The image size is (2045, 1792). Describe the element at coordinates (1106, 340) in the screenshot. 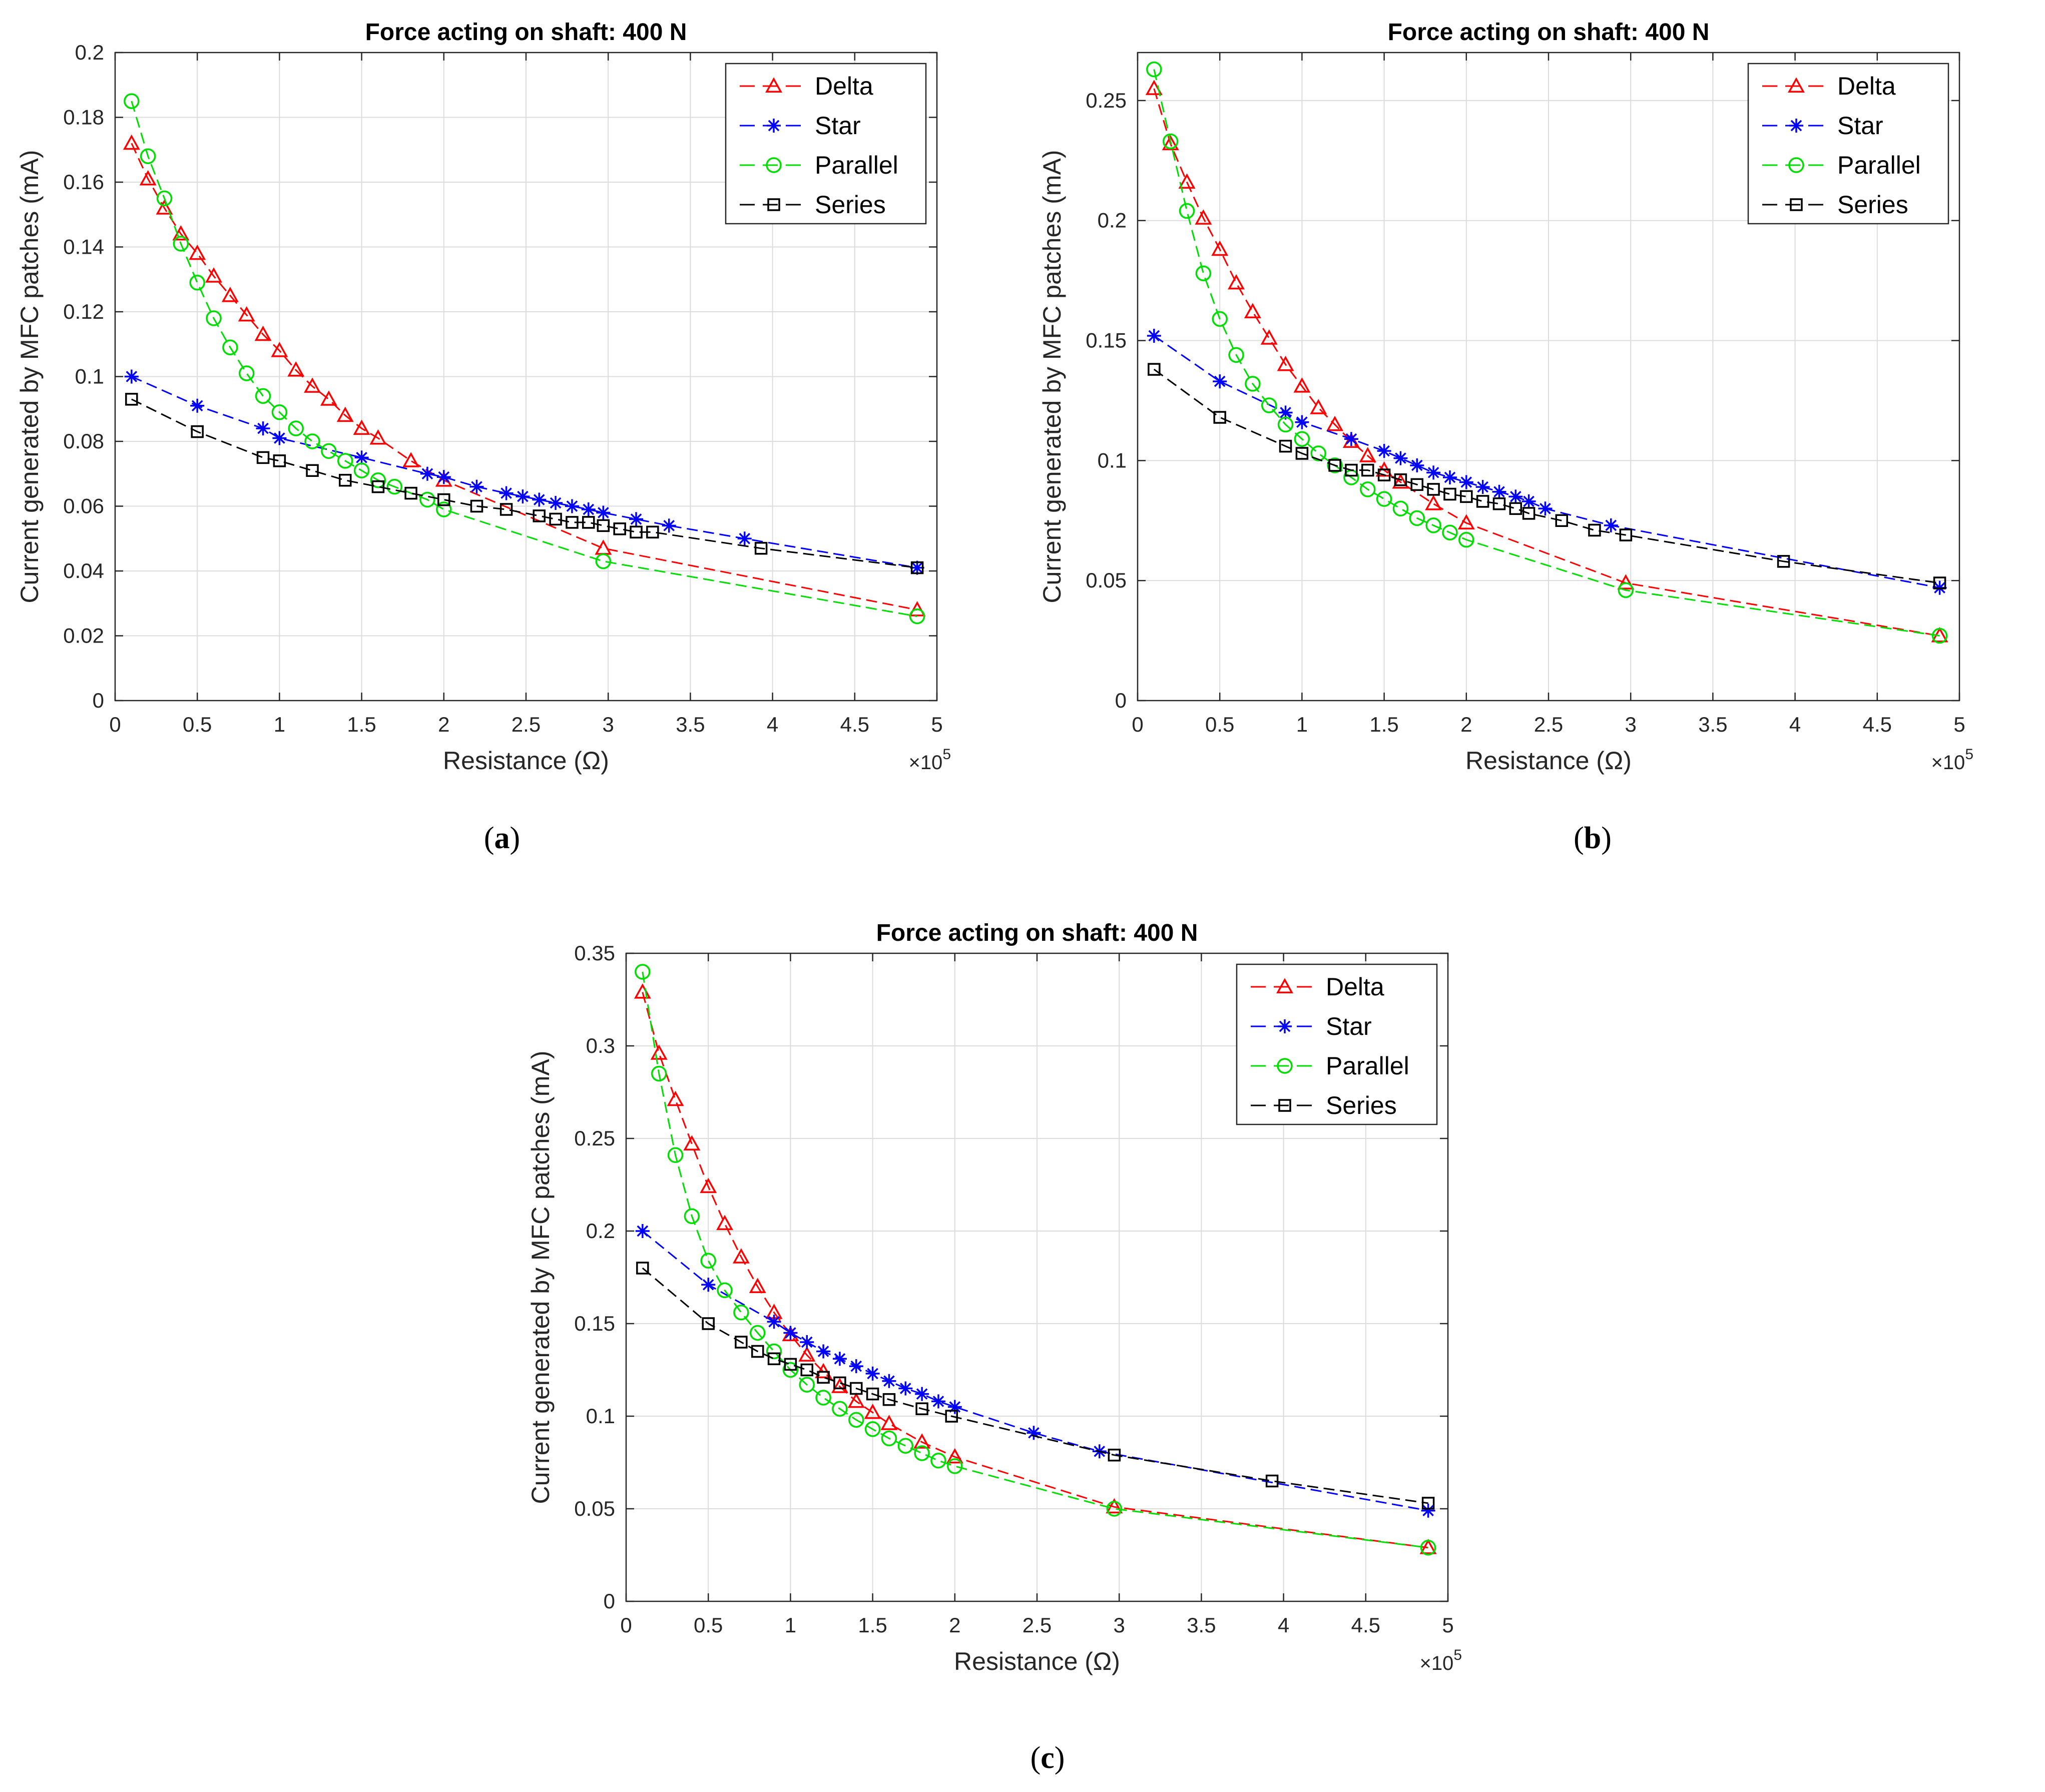

I see `y-tick-label: 0.15` at that location.